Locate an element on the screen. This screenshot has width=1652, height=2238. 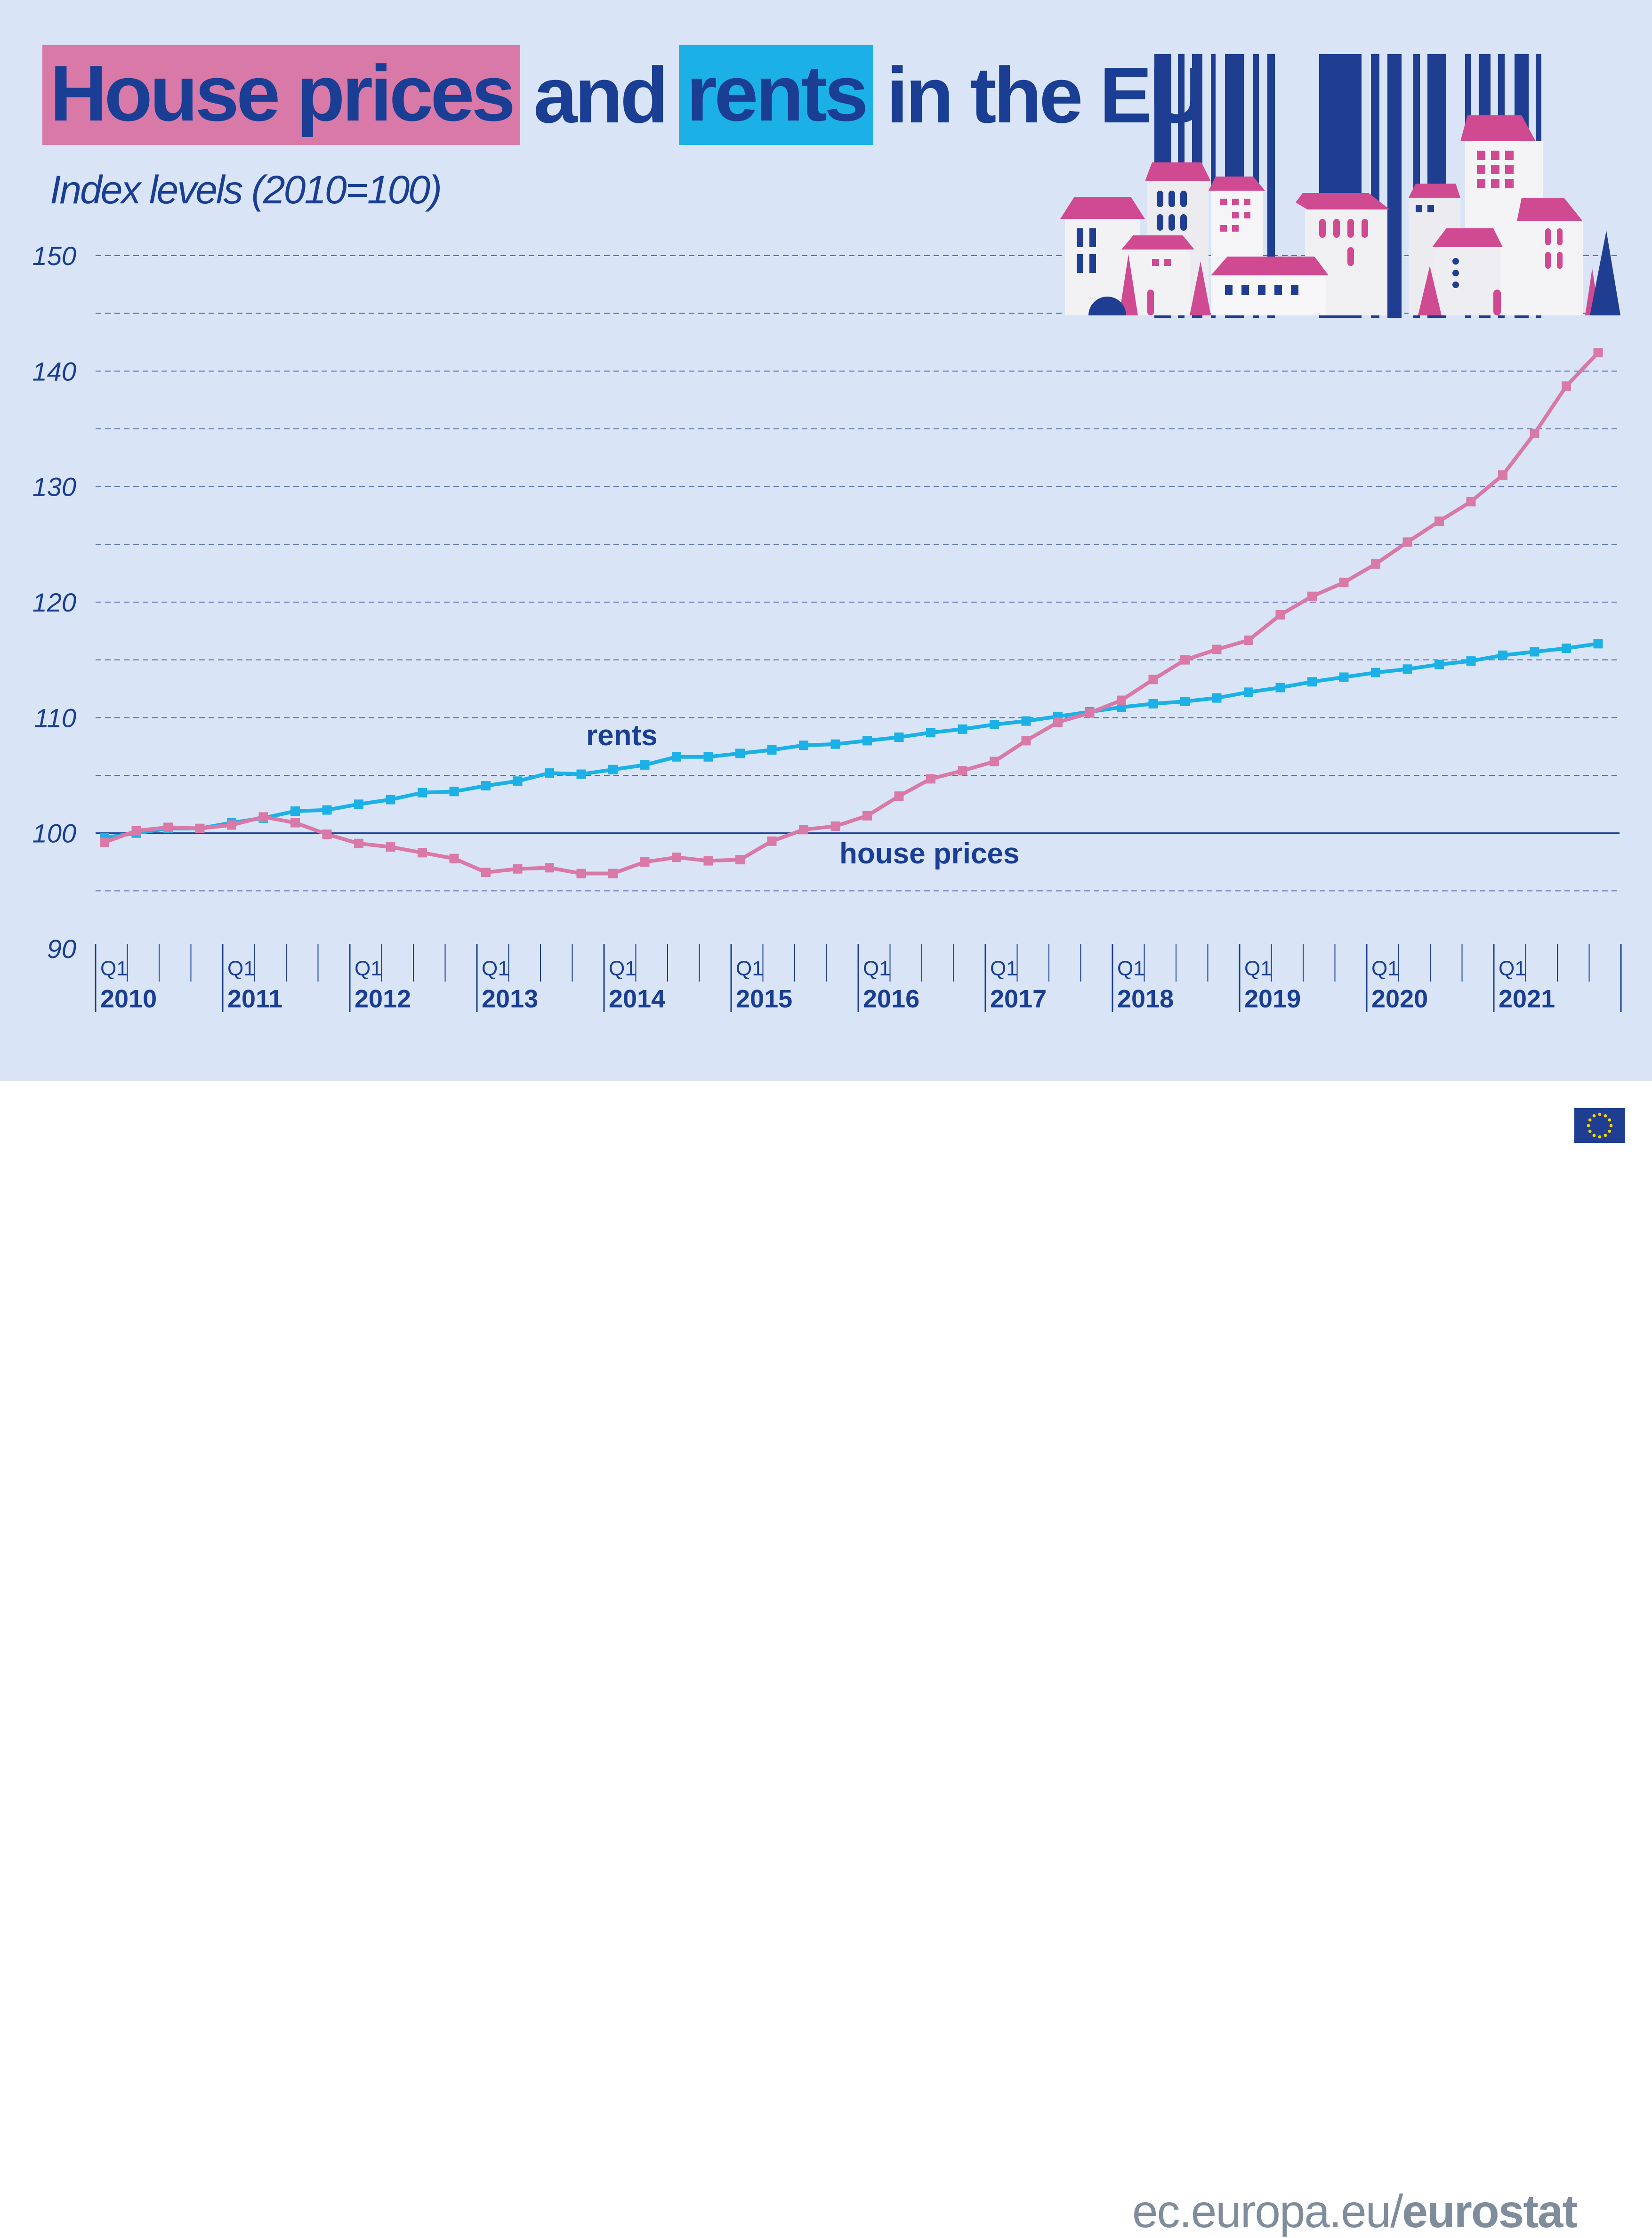
label-house-prices: house prices is located at coordinates (929, 853).